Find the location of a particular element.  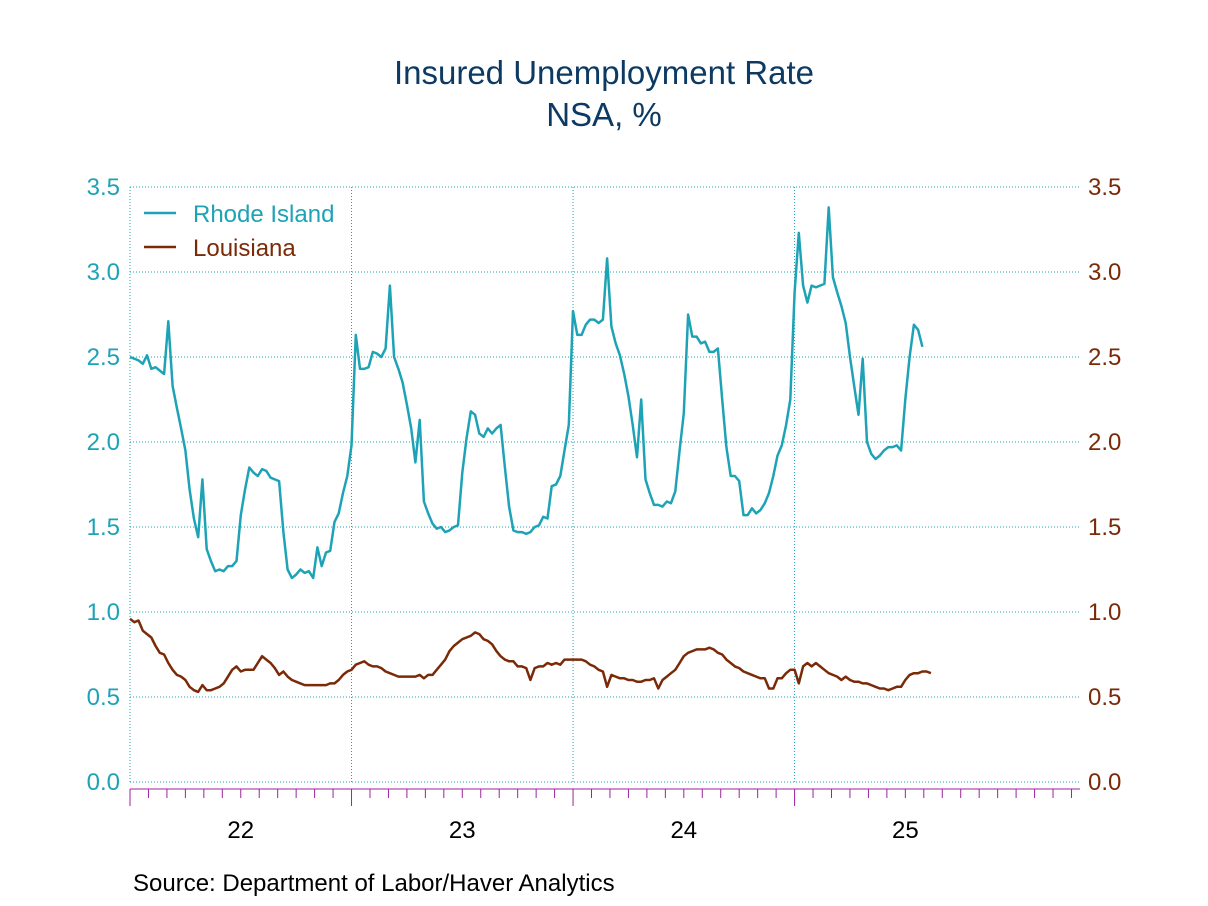

legend-label: Louisiana is located at coordinates (244, 248).